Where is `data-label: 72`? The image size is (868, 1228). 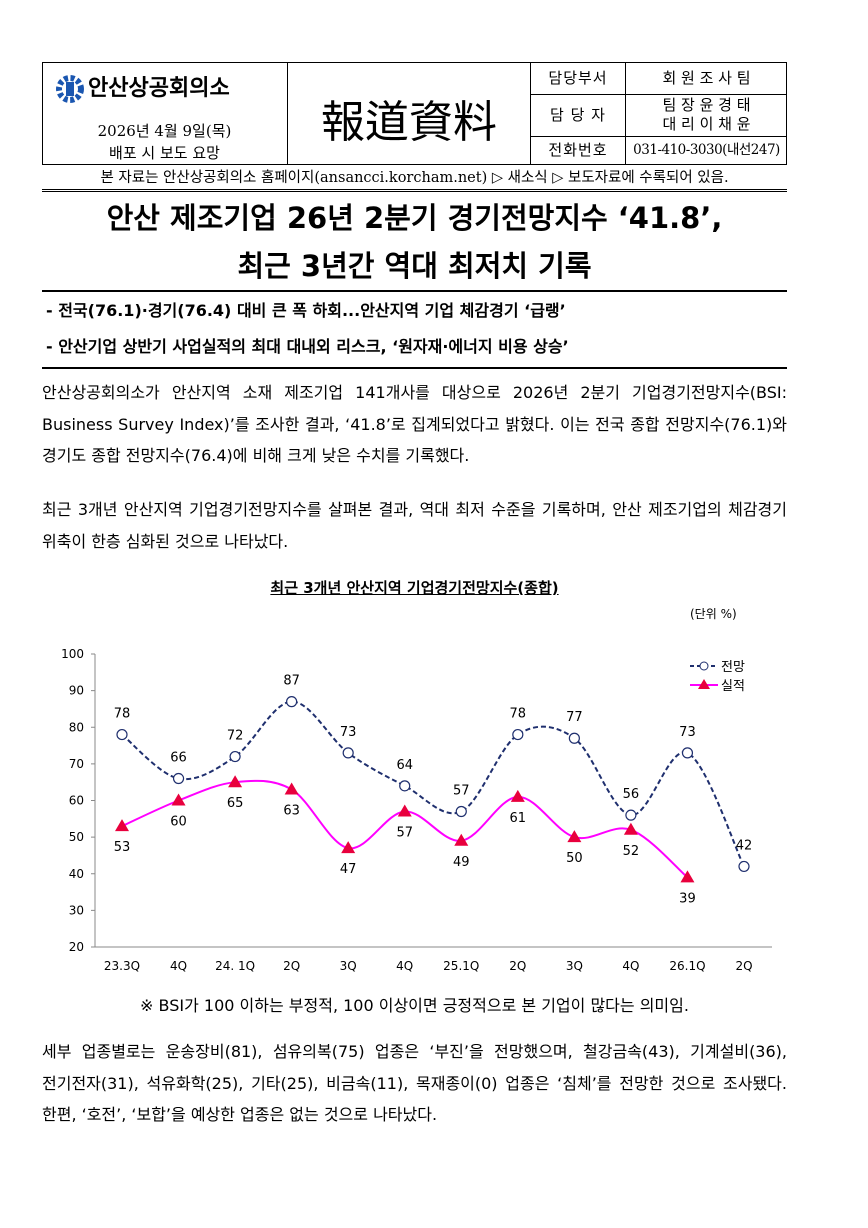 data-label: 72 is located at coordinates (235, 736).